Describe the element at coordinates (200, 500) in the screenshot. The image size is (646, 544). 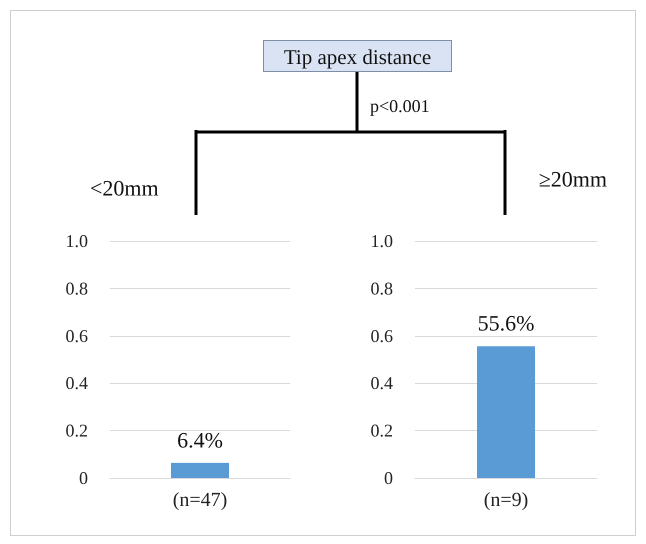
I see `x-tick-label: (n=47)` at that location.